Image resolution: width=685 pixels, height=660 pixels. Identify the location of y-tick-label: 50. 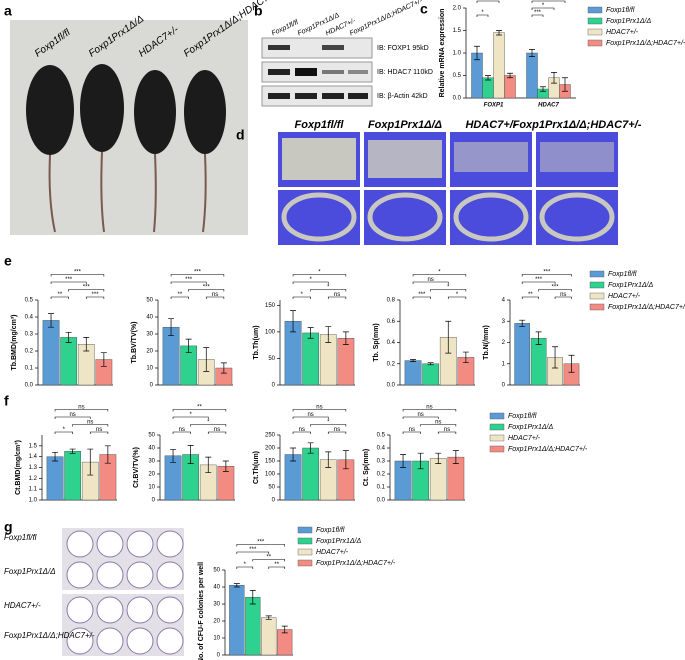
(151, 436).